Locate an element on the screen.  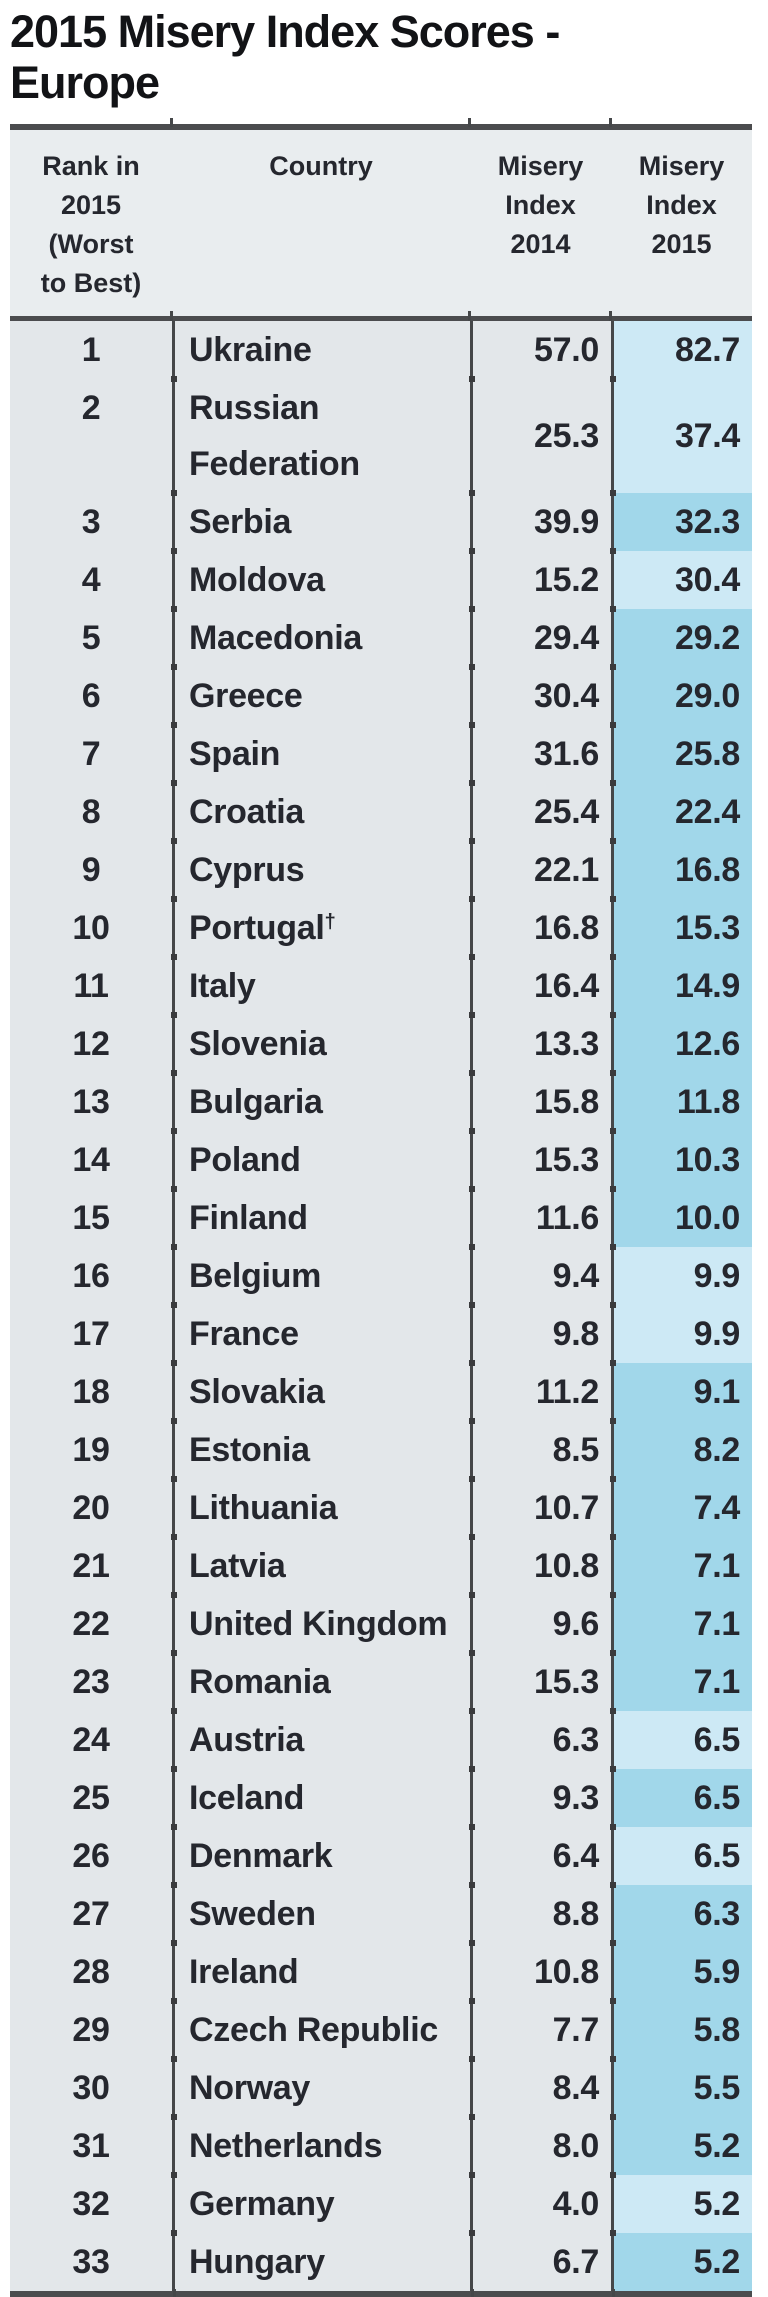
misery-index-2014-cell: 11.2 is located at coordinates (540, 1390).